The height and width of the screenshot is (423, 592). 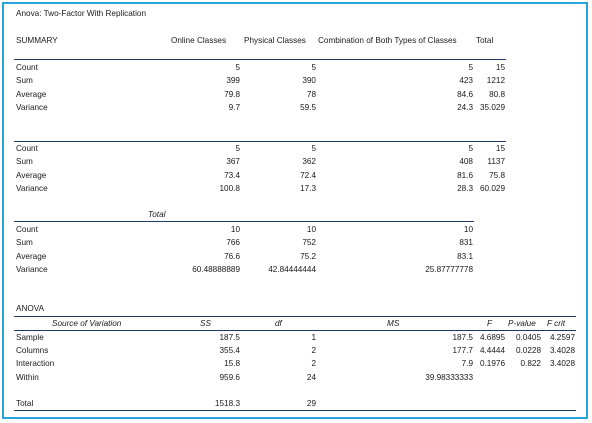 I want to click on b2-physical-sum: 362, so click(x=286, y=162).